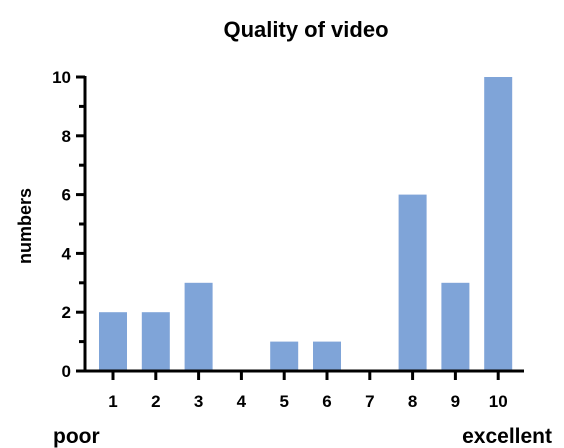 The height and width of the screenshot is (448, 564). What do you see at coordinates (76, 436) in the screenshot?
I see `scale-start-label: poor` at bounding box center [76, 436].